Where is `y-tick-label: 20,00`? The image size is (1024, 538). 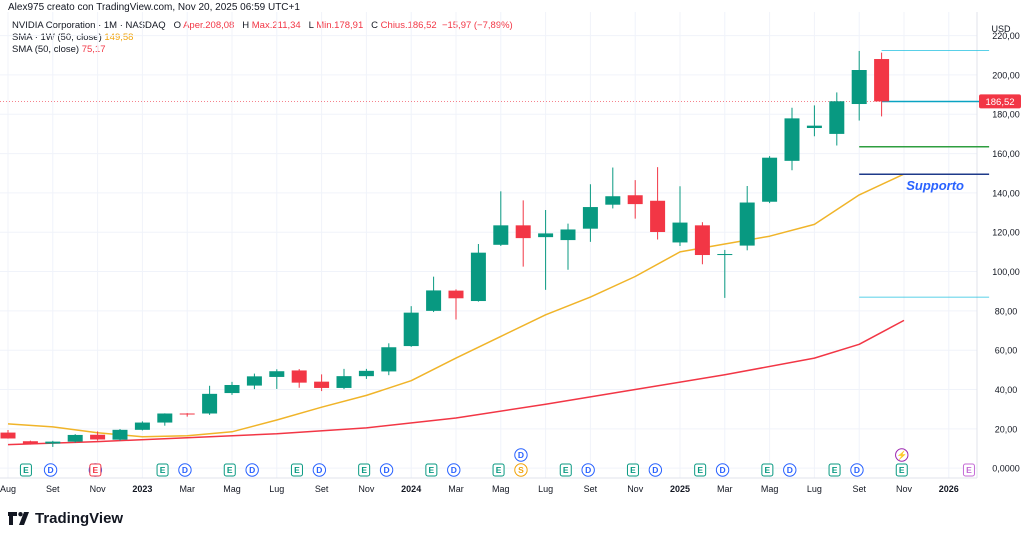
y-tick-label: 20,00 is located at coordinates (1006, 429).